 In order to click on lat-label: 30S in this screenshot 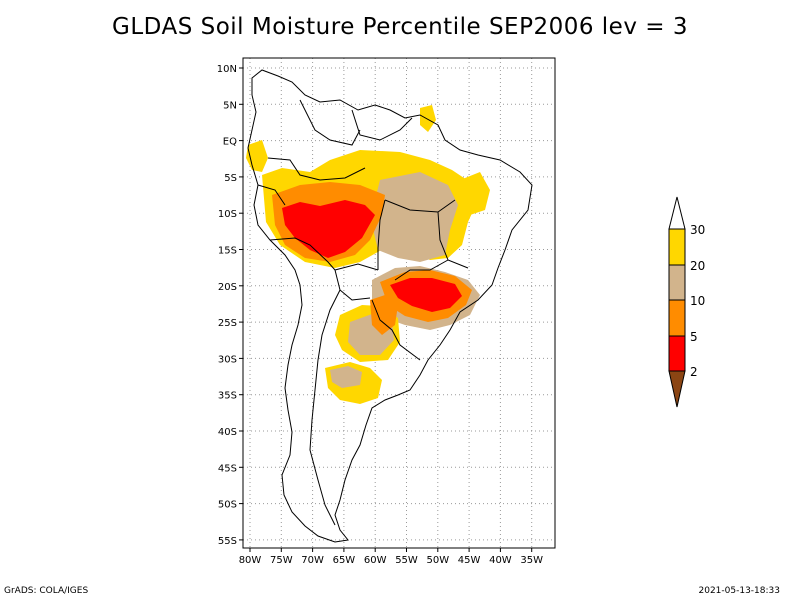, I will do `click(227, 359)`.